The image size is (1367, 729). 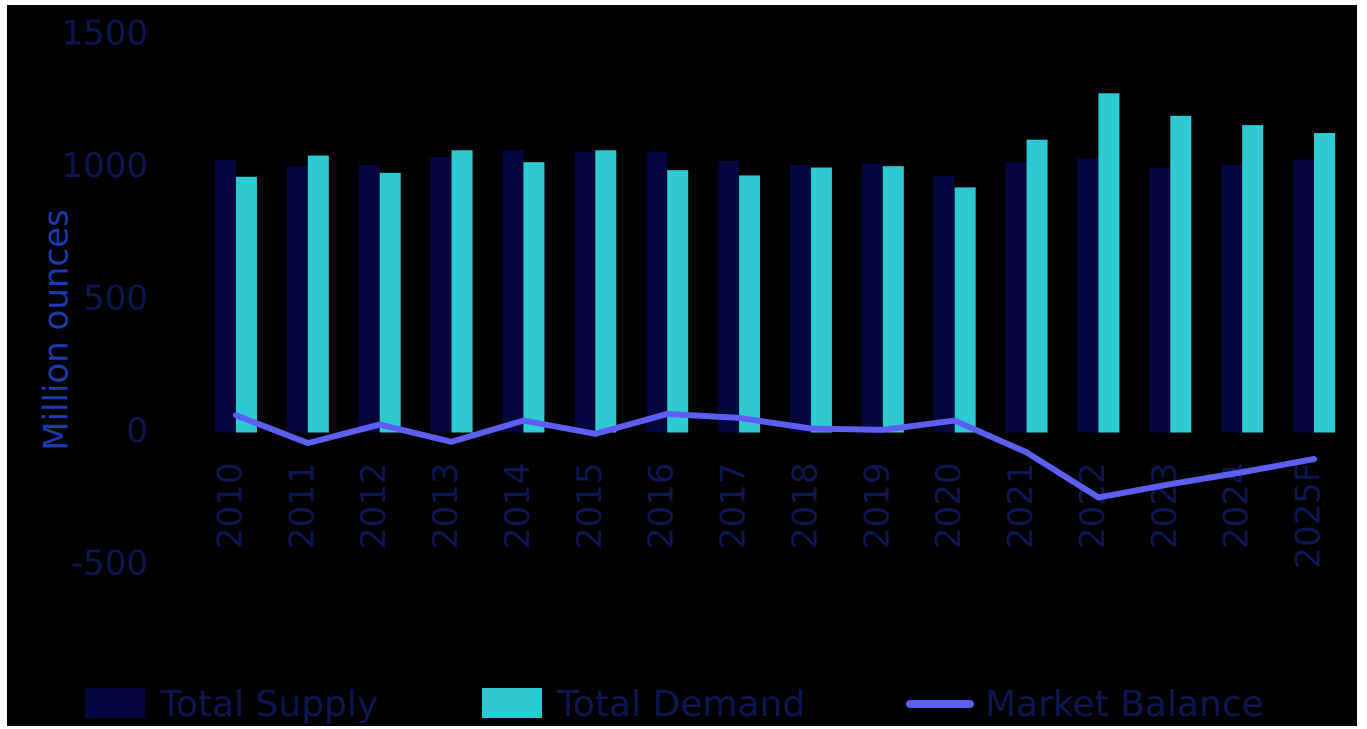 I want to click on legend-label-total-demand: Total Demand, so click(x=680, y=704).